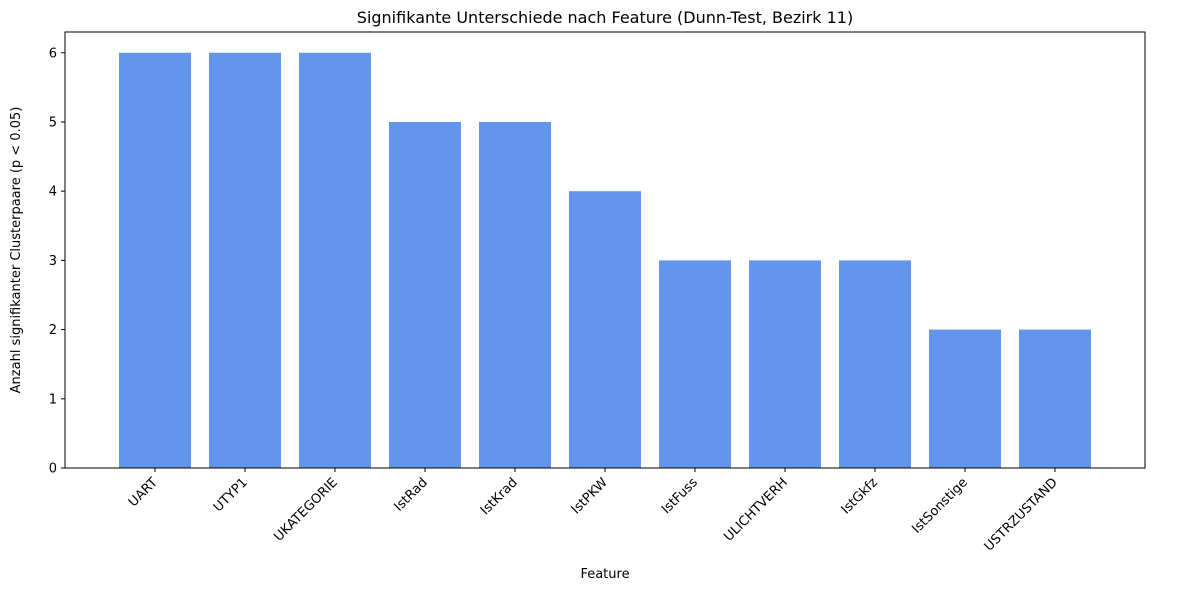 The height and width of the screenshot is (590, 1190). What do you see at coordinates (245, 260) in the screenshot?
I see `bar-utyp1` at bounding box center [245, 260].